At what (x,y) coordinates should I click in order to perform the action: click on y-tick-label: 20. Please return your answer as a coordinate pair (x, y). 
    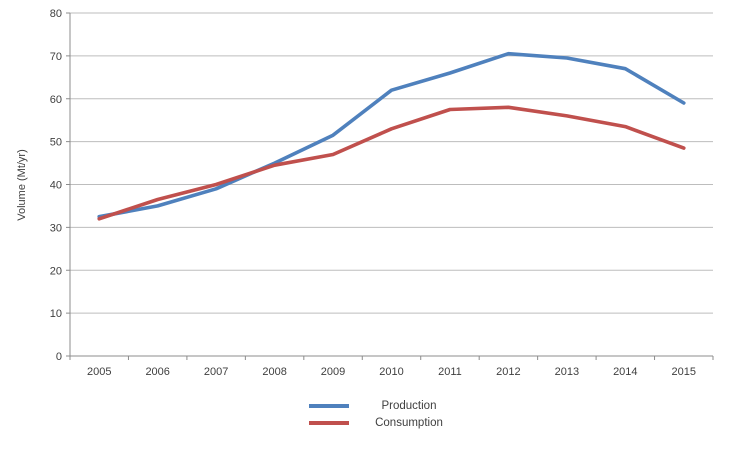
    Looking at the image, I should click on (56, 271).